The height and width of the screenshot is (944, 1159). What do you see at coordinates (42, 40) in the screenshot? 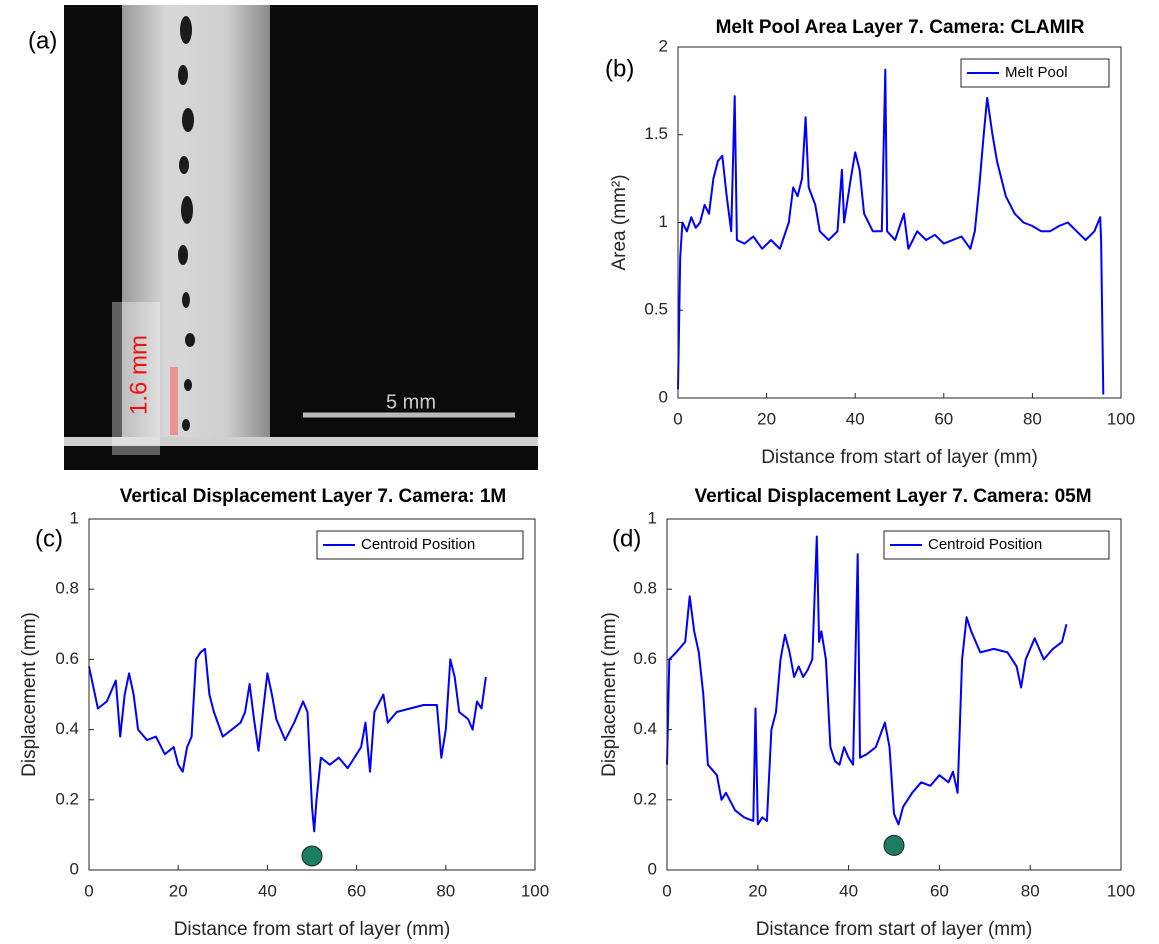
I see `panel-label: (a)` at bounding box center [42, 40].